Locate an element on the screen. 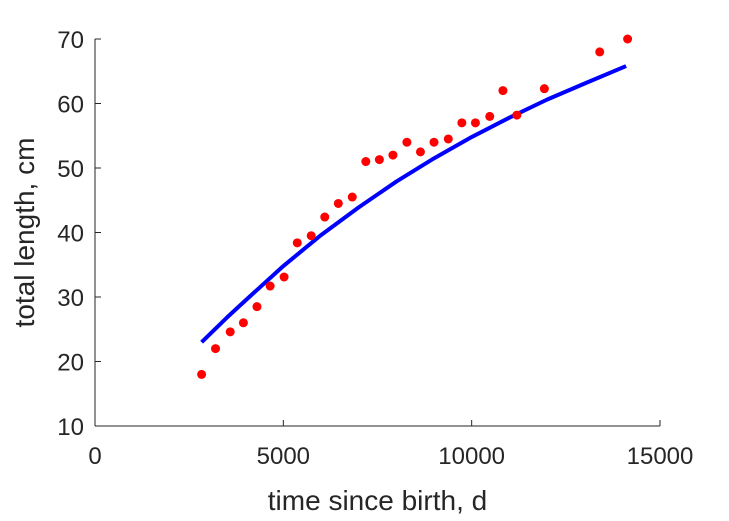 Image resolution: width=729 pixels, height=521 pixels. y-axis-label: total length, cm is located at coordinates (24, 233).